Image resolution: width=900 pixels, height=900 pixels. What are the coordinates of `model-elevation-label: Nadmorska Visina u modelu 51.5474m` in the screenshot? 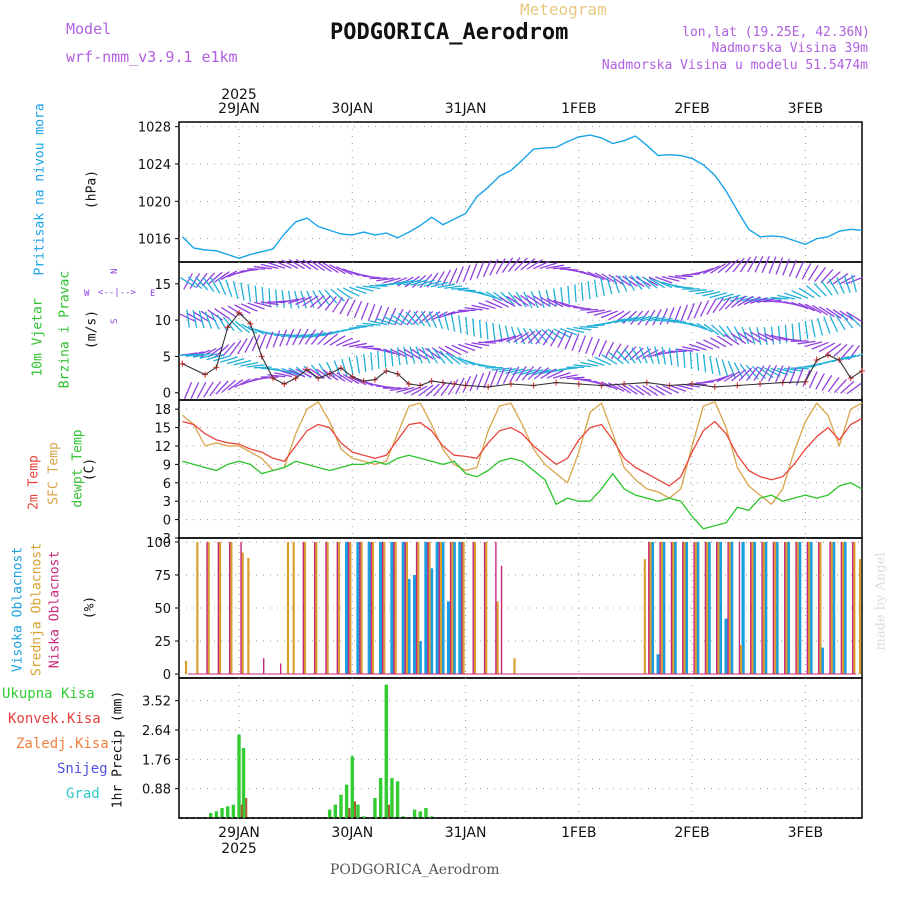 It's located at (734, 65).